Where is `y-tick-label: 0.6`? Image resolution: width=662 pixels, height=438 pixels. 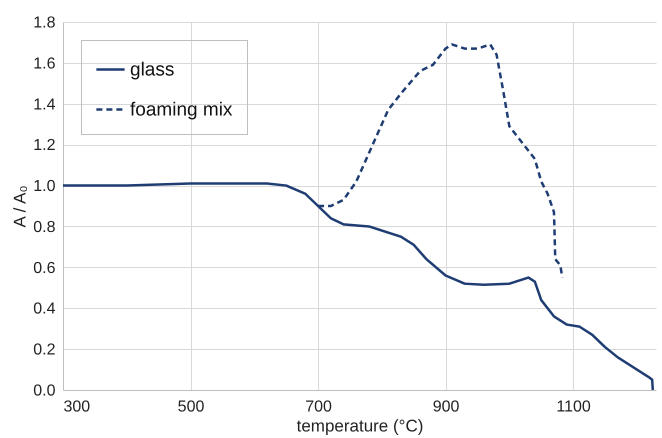
y-tick-label: 0.6 is located at coordinates (44, 268).